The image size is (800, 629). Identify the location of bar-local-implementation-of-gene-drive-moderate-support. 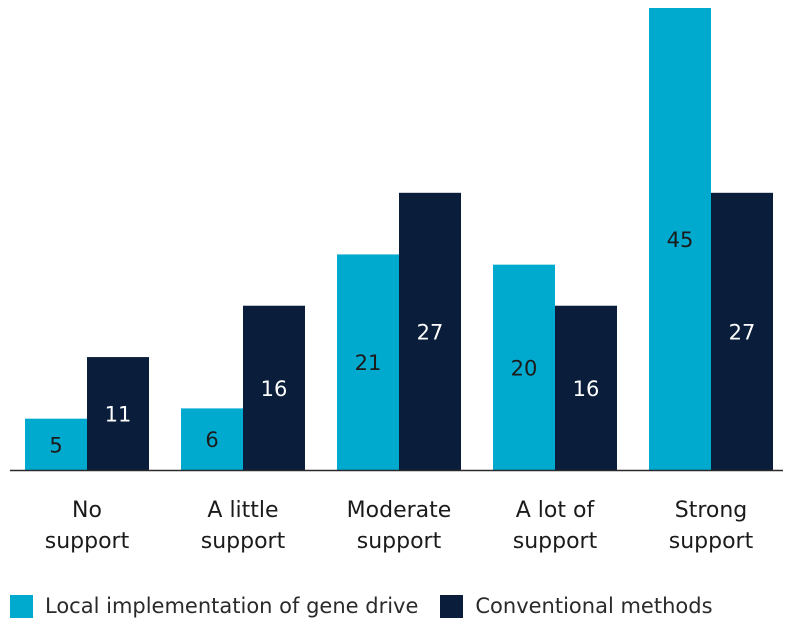
(368, 362).